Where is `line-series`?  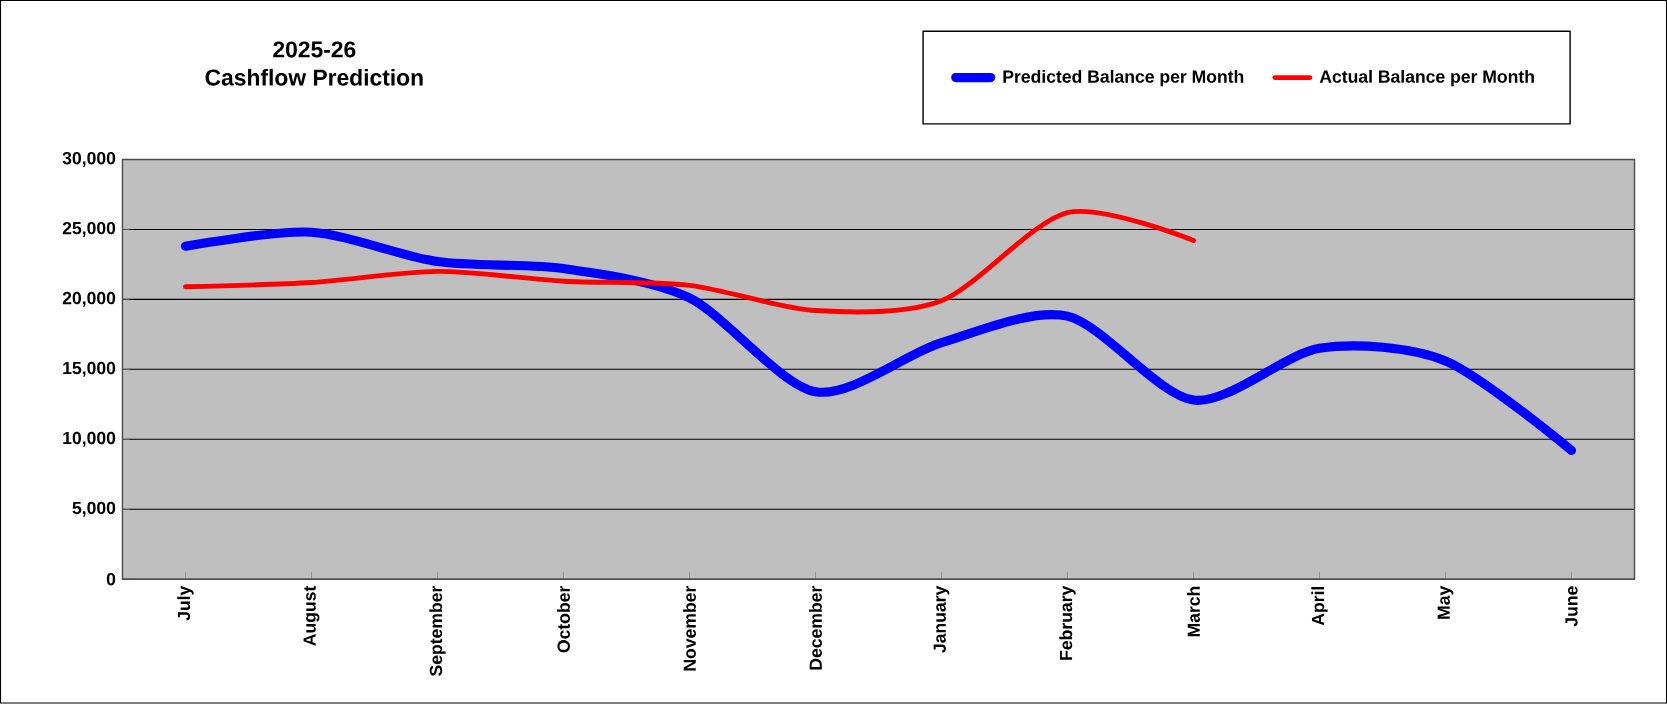
line-series is located at coordinates (689, 262).